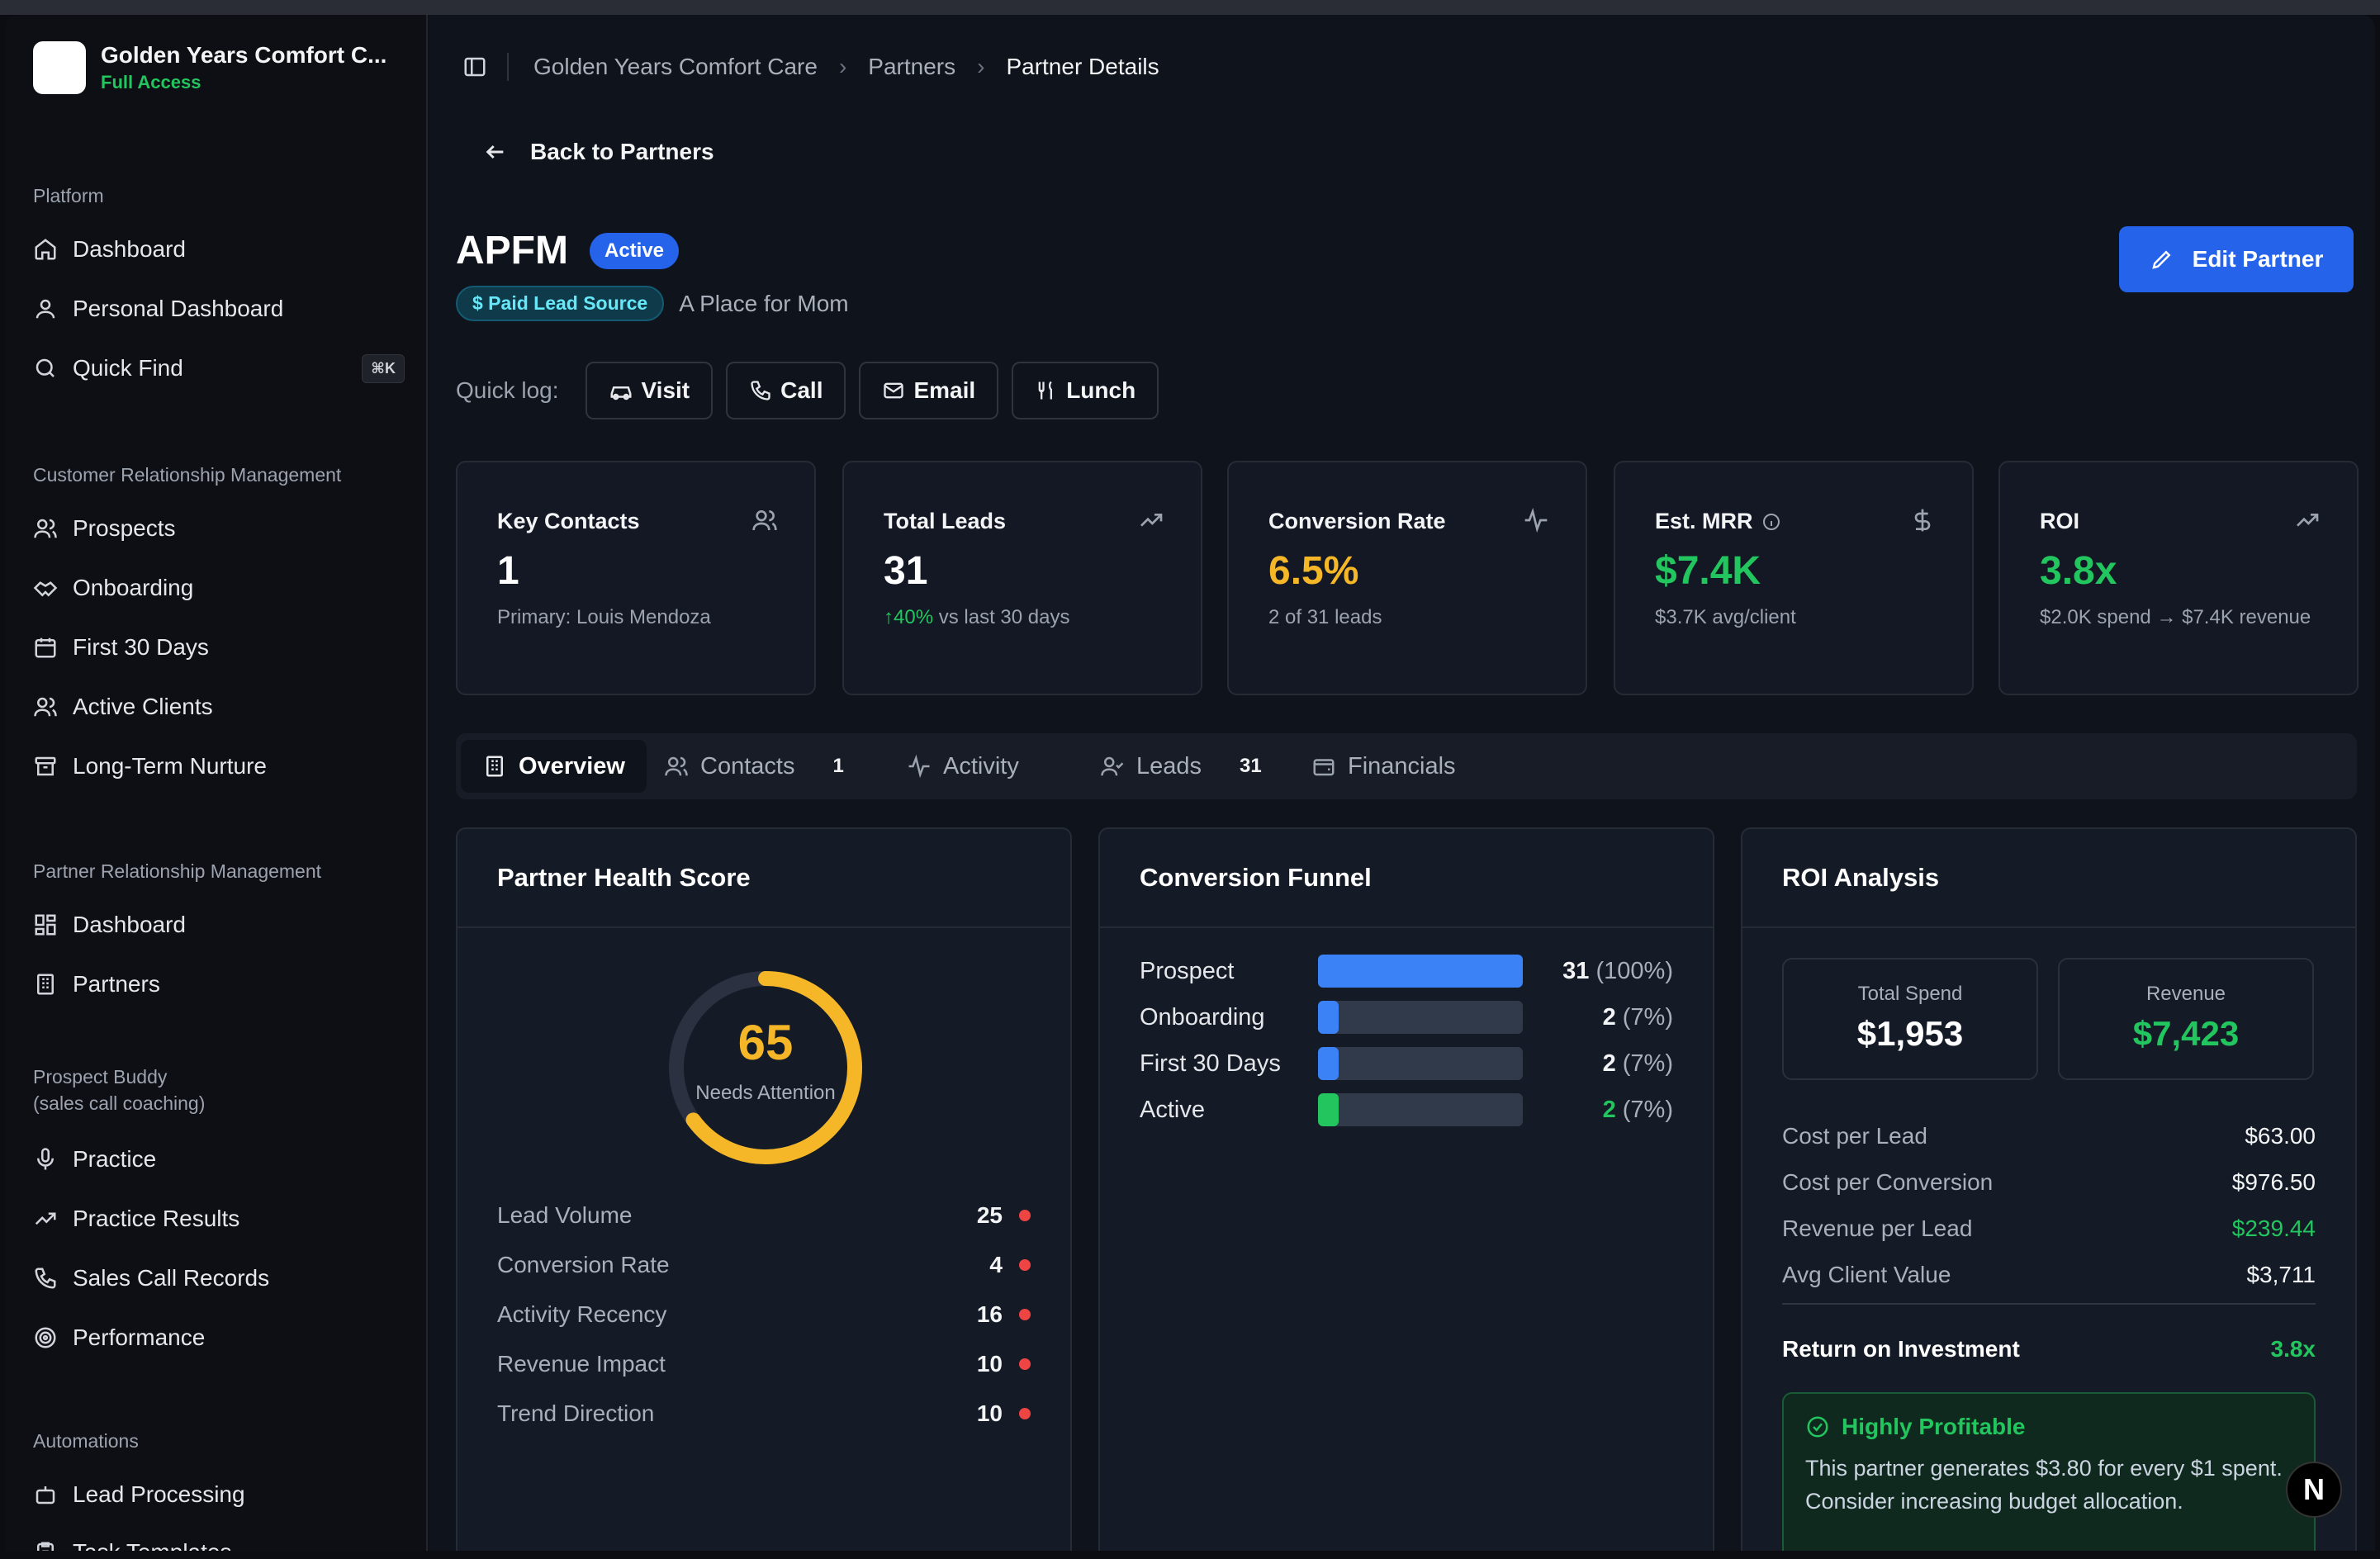 The height and width of the screenshot is (1559, 2380). I want to click on funnel-stage-value: 2 (7%), so click(1638, 1064).